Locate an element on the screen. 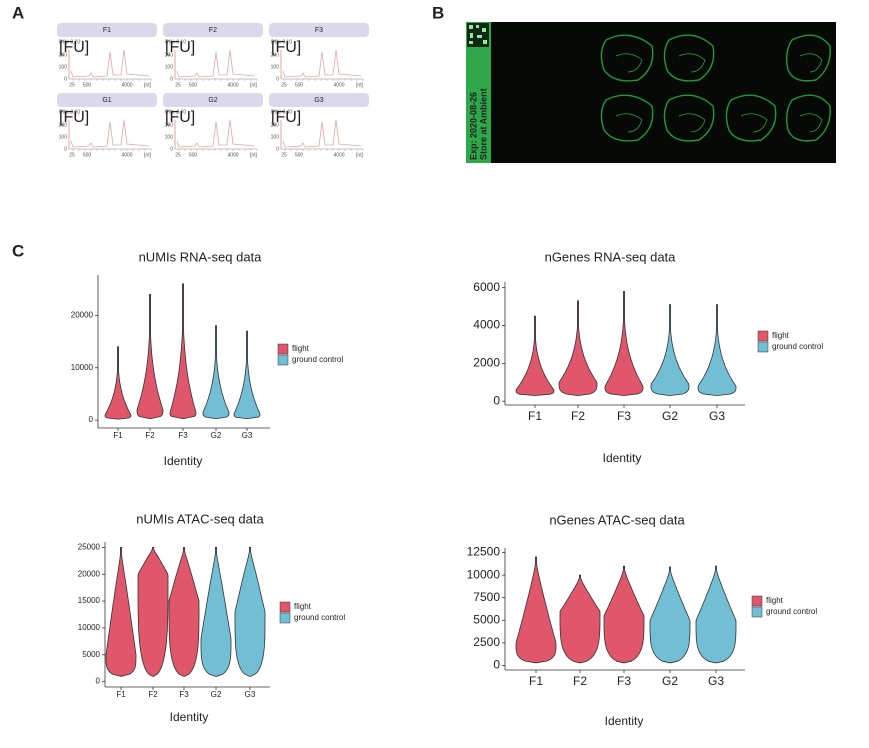  sample-label: F2 is located at coordinates (213, 30).